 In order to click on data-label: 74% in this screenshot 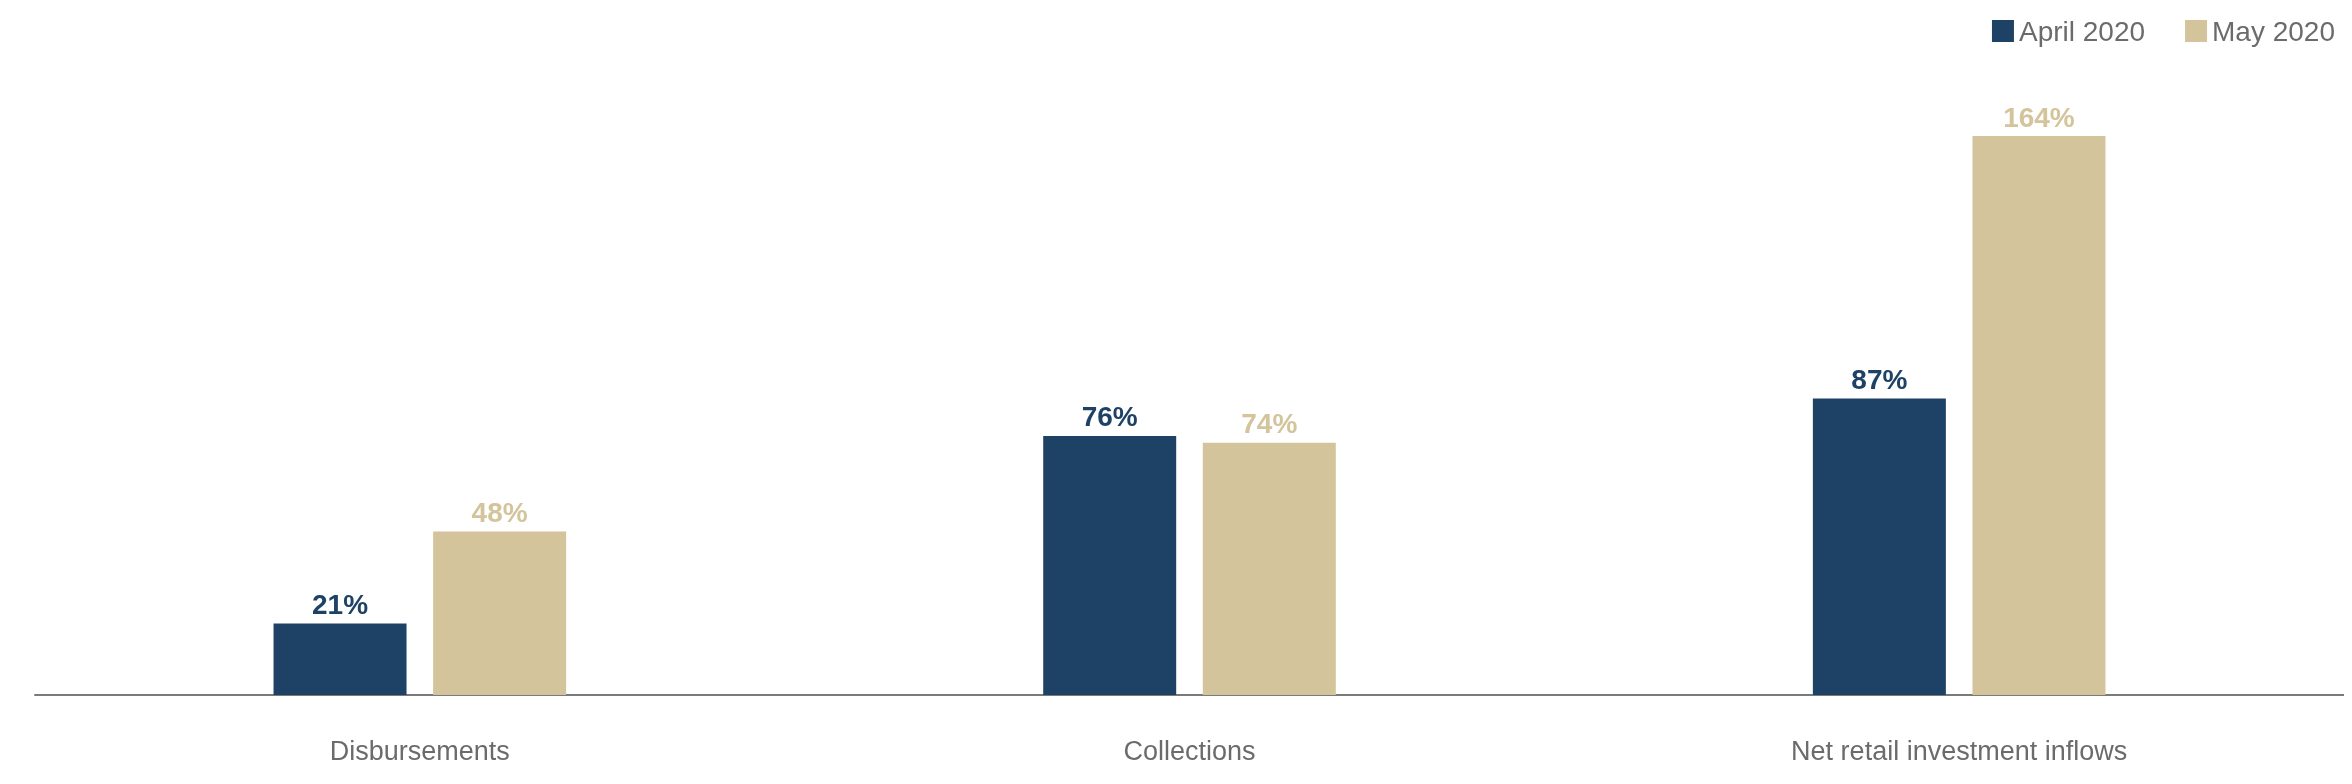, I will do `click(1269, 424)`.